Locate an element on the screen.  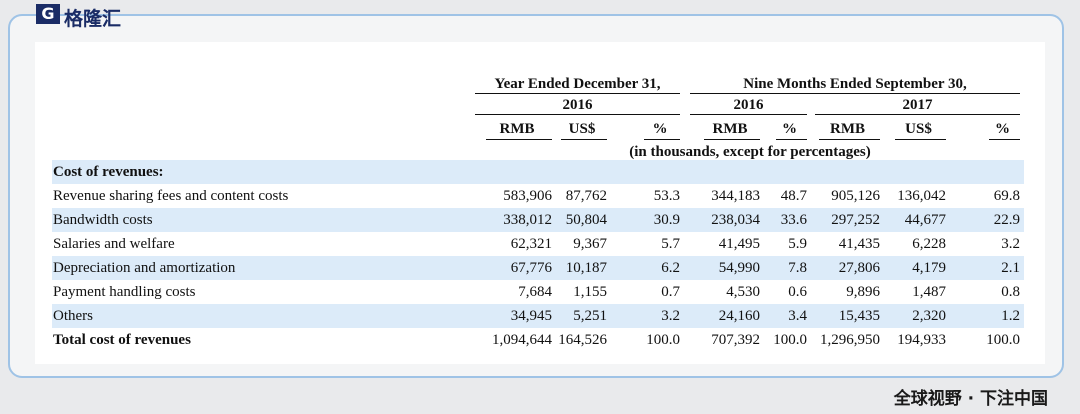
cell-value: 9,896 is located at coordinates (863, 292).